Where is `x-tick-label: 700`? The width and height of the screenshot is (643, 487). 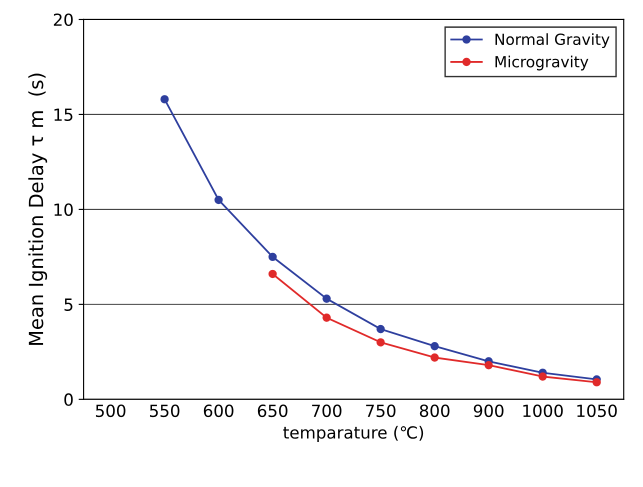
x-tick-label: 700 is located at coordinates (327, 411).